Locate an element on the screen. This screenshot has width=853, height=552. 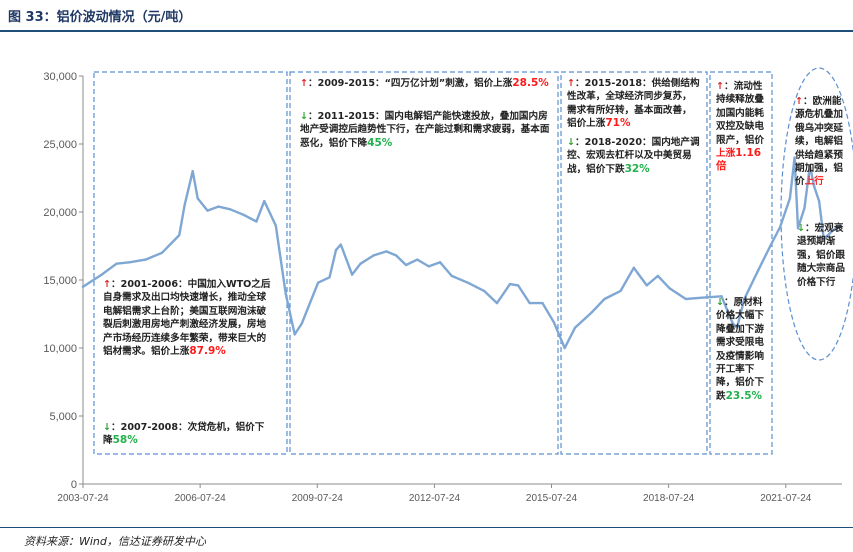
x-tick-label: 2009-07-24 is located at coordinates (318, 498).